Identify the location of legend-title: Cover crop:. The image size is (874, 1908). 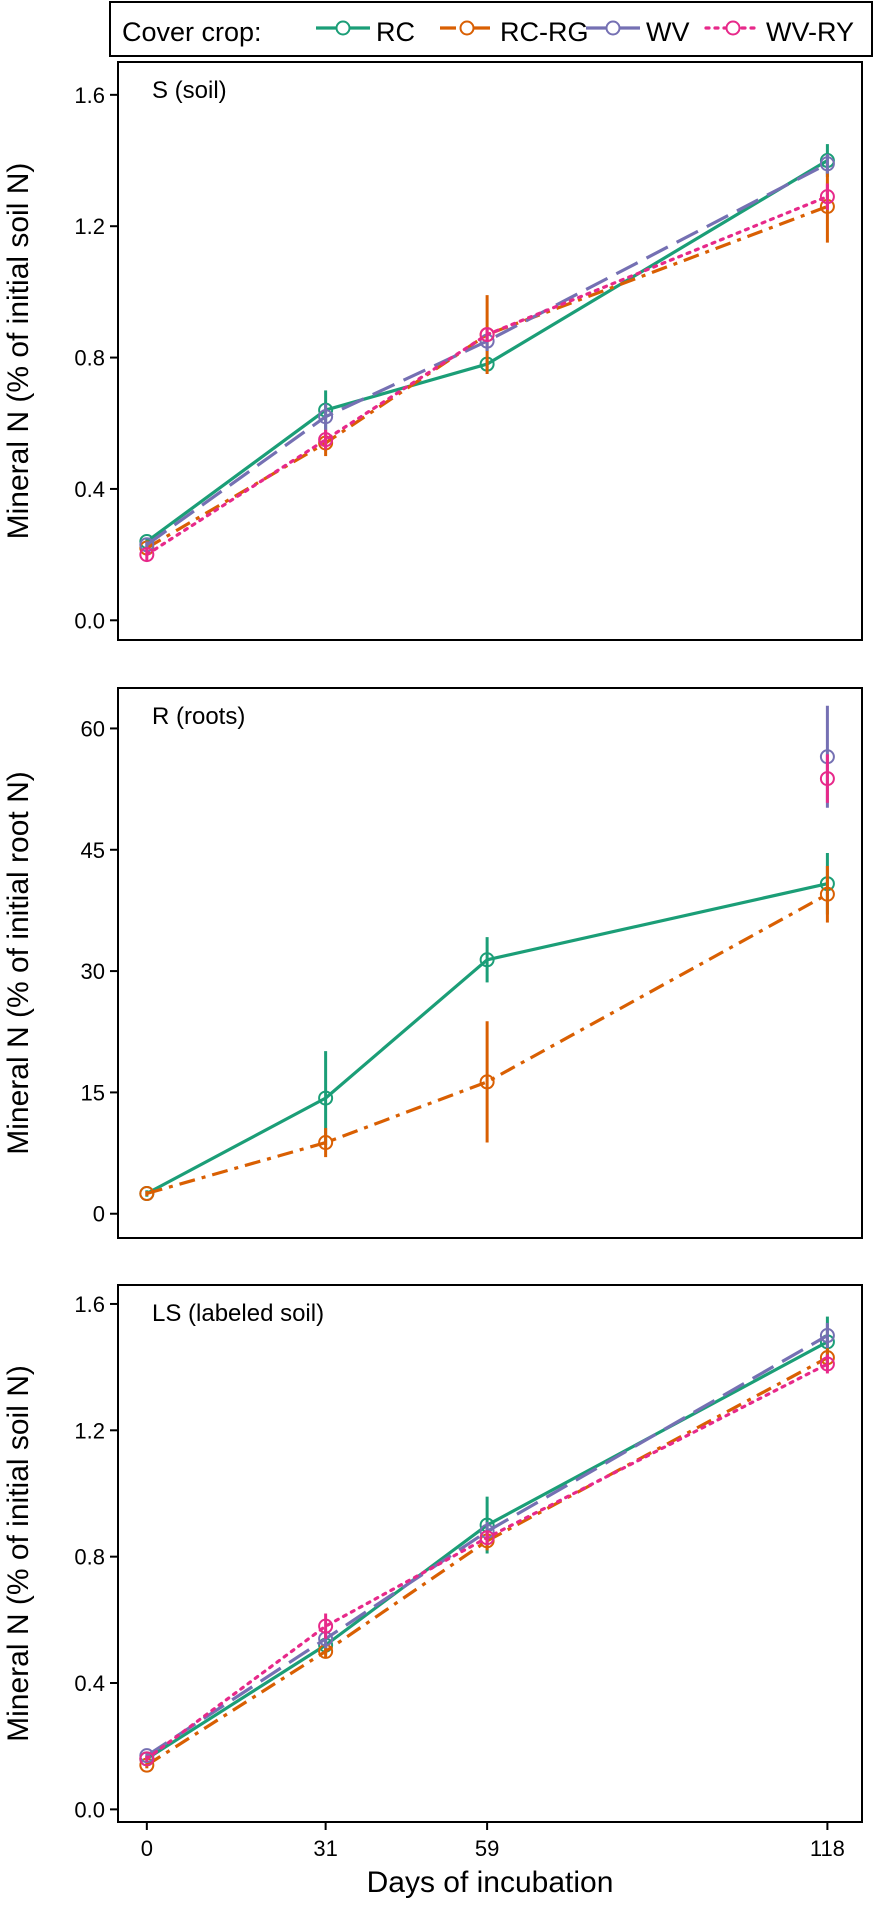
(192, 32).